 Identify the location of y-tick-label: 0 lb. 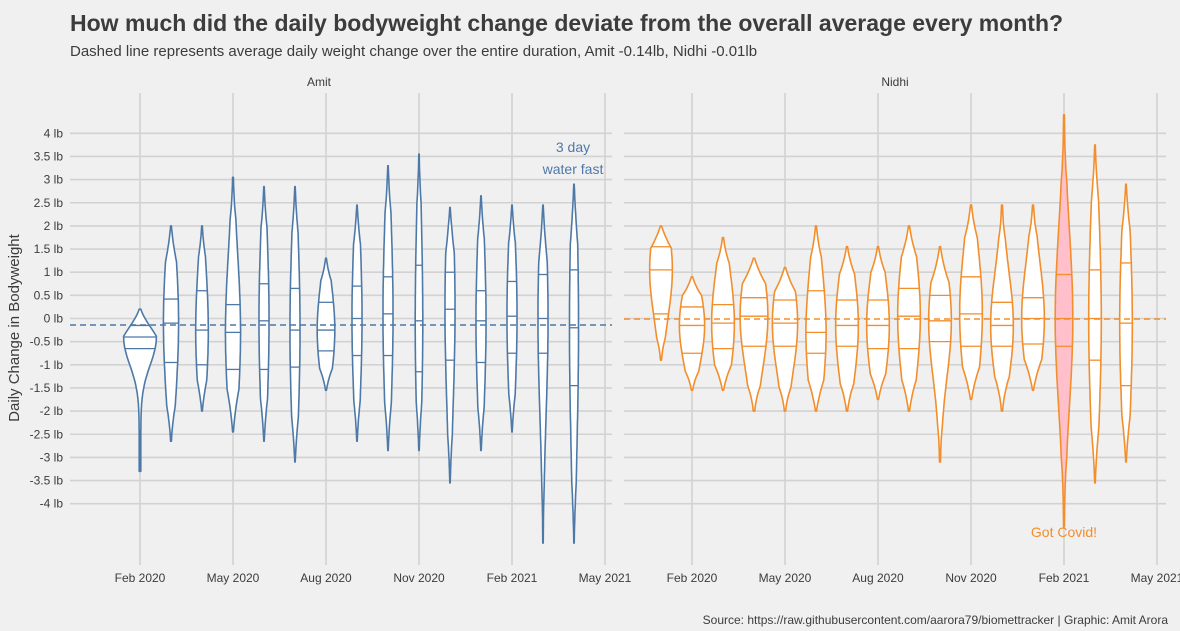
(54, 319).